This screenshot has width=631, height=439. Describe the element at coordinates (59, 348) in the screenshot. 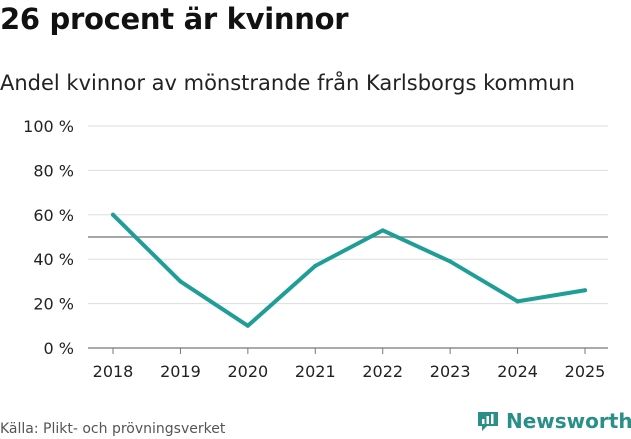

I see `y-tick-label-0: 0 %` at that location.